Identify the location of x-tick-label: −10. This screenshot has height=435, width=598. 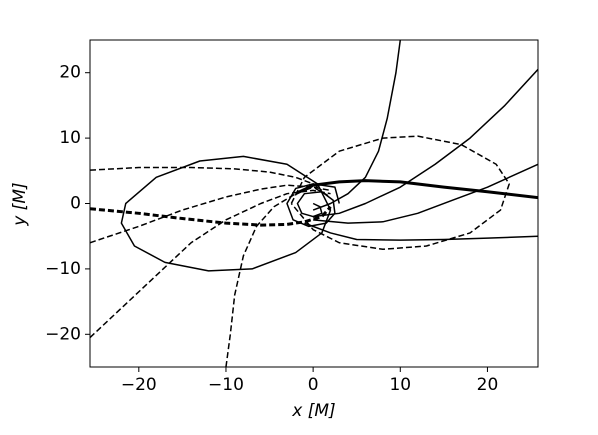
(226, 385).